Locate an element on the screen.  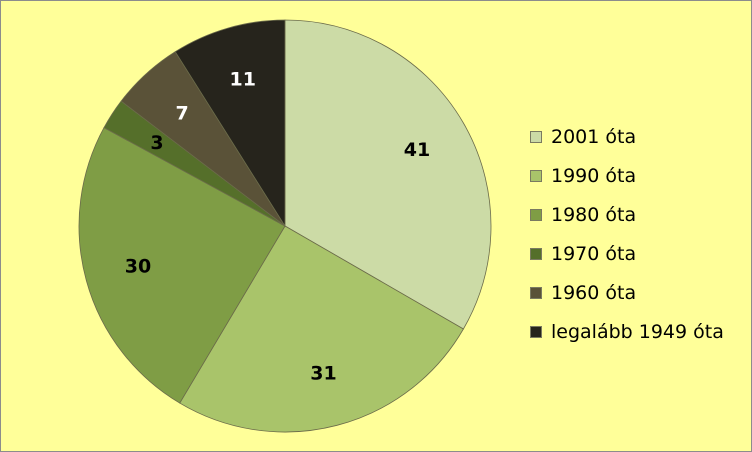
legend-item: 1980 óta is located at coordinates (627, 214).